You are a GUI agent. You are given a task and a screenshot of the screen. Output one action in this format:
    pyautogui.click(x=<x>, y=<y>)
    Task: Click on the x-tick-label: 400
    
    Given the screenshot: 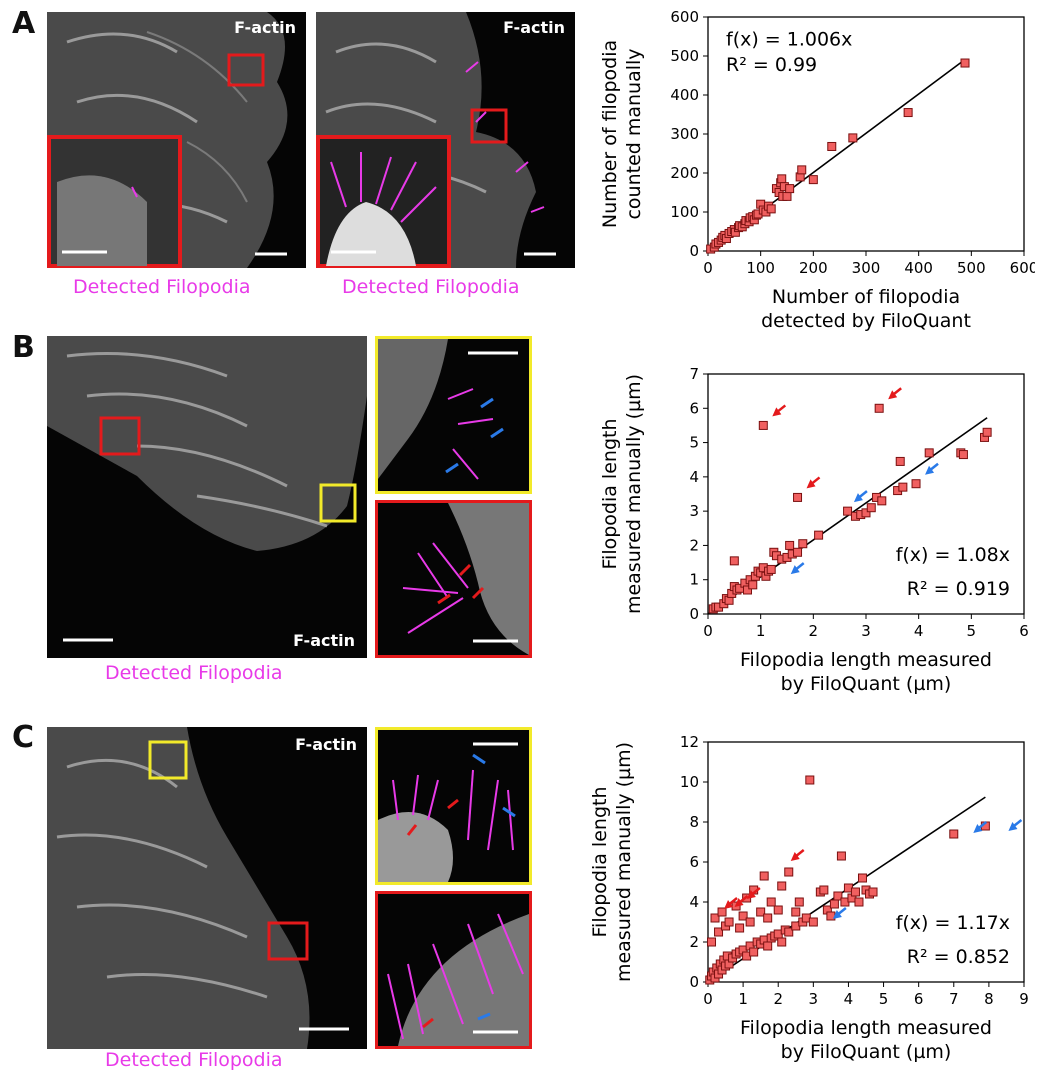 What is the action you would take?
    pyautogui.click(x=918, y=268)
    